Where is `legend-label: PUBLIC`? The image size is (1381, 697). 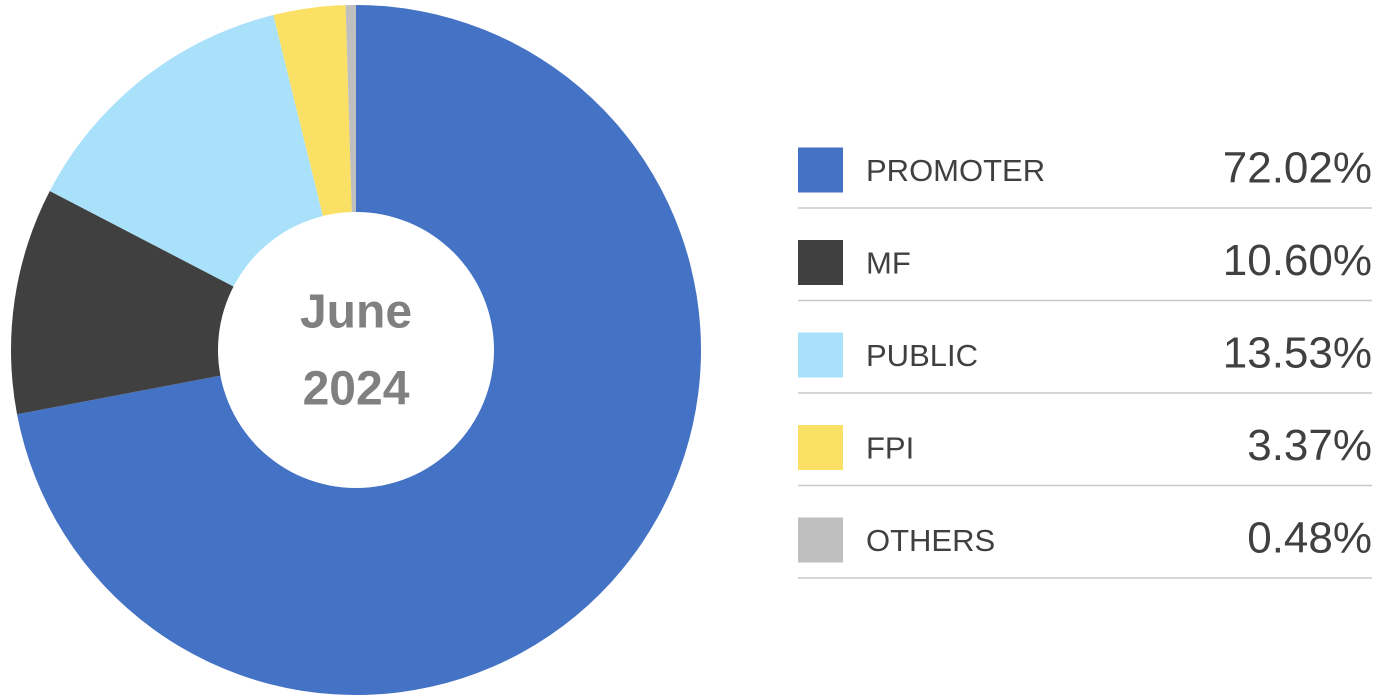
legend-label: PUBLIC is located at coordinates (922, 355).